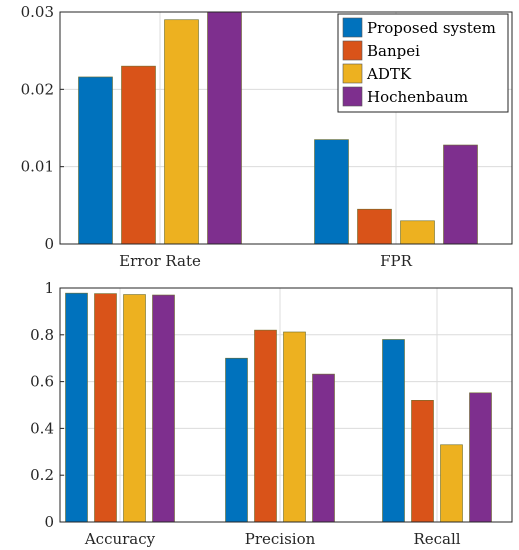 The width and height of the screenshot is (519, 550). What do you see at coordinates (42, 382) in the screenshot?
I see `y-tick-label: 0.6` at bounding box center [42, 382].